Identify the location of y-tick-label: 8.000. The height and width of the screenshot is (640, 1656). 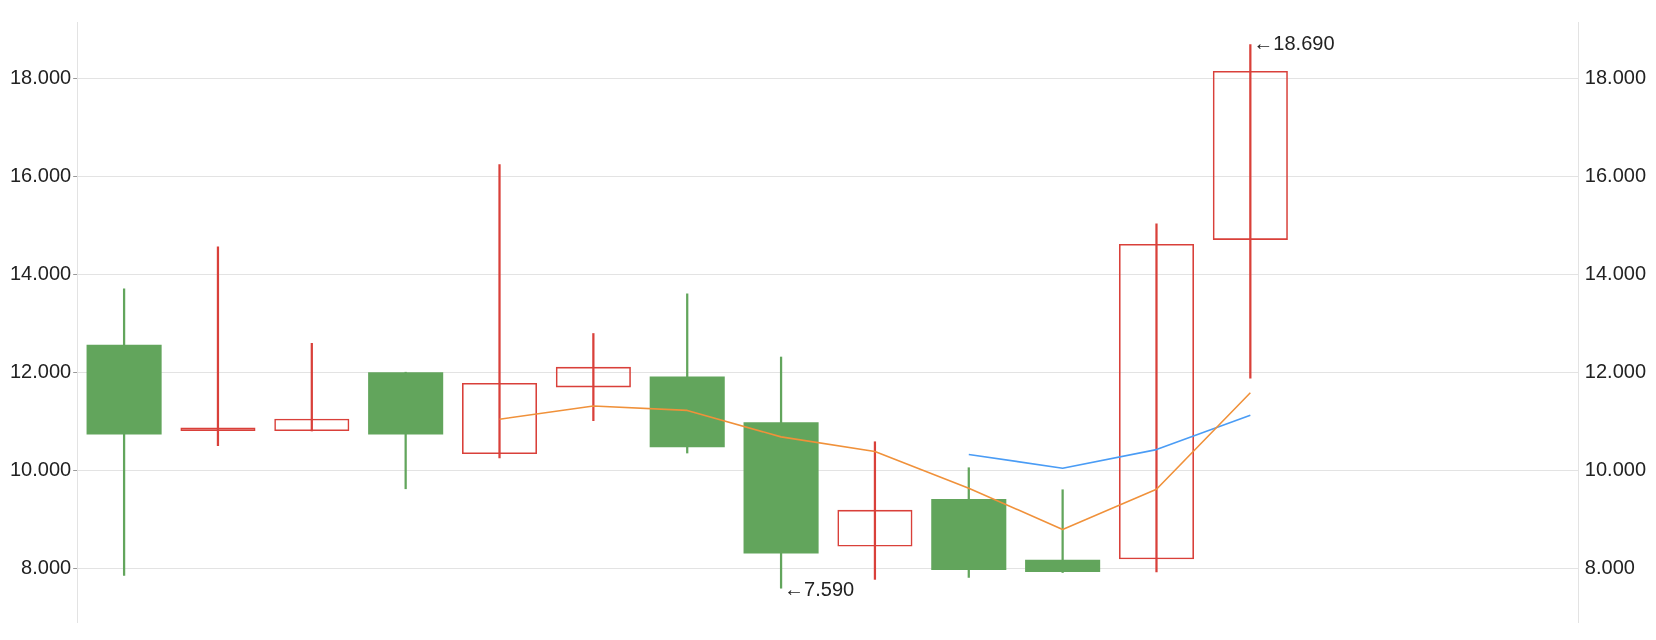
(46, 566).